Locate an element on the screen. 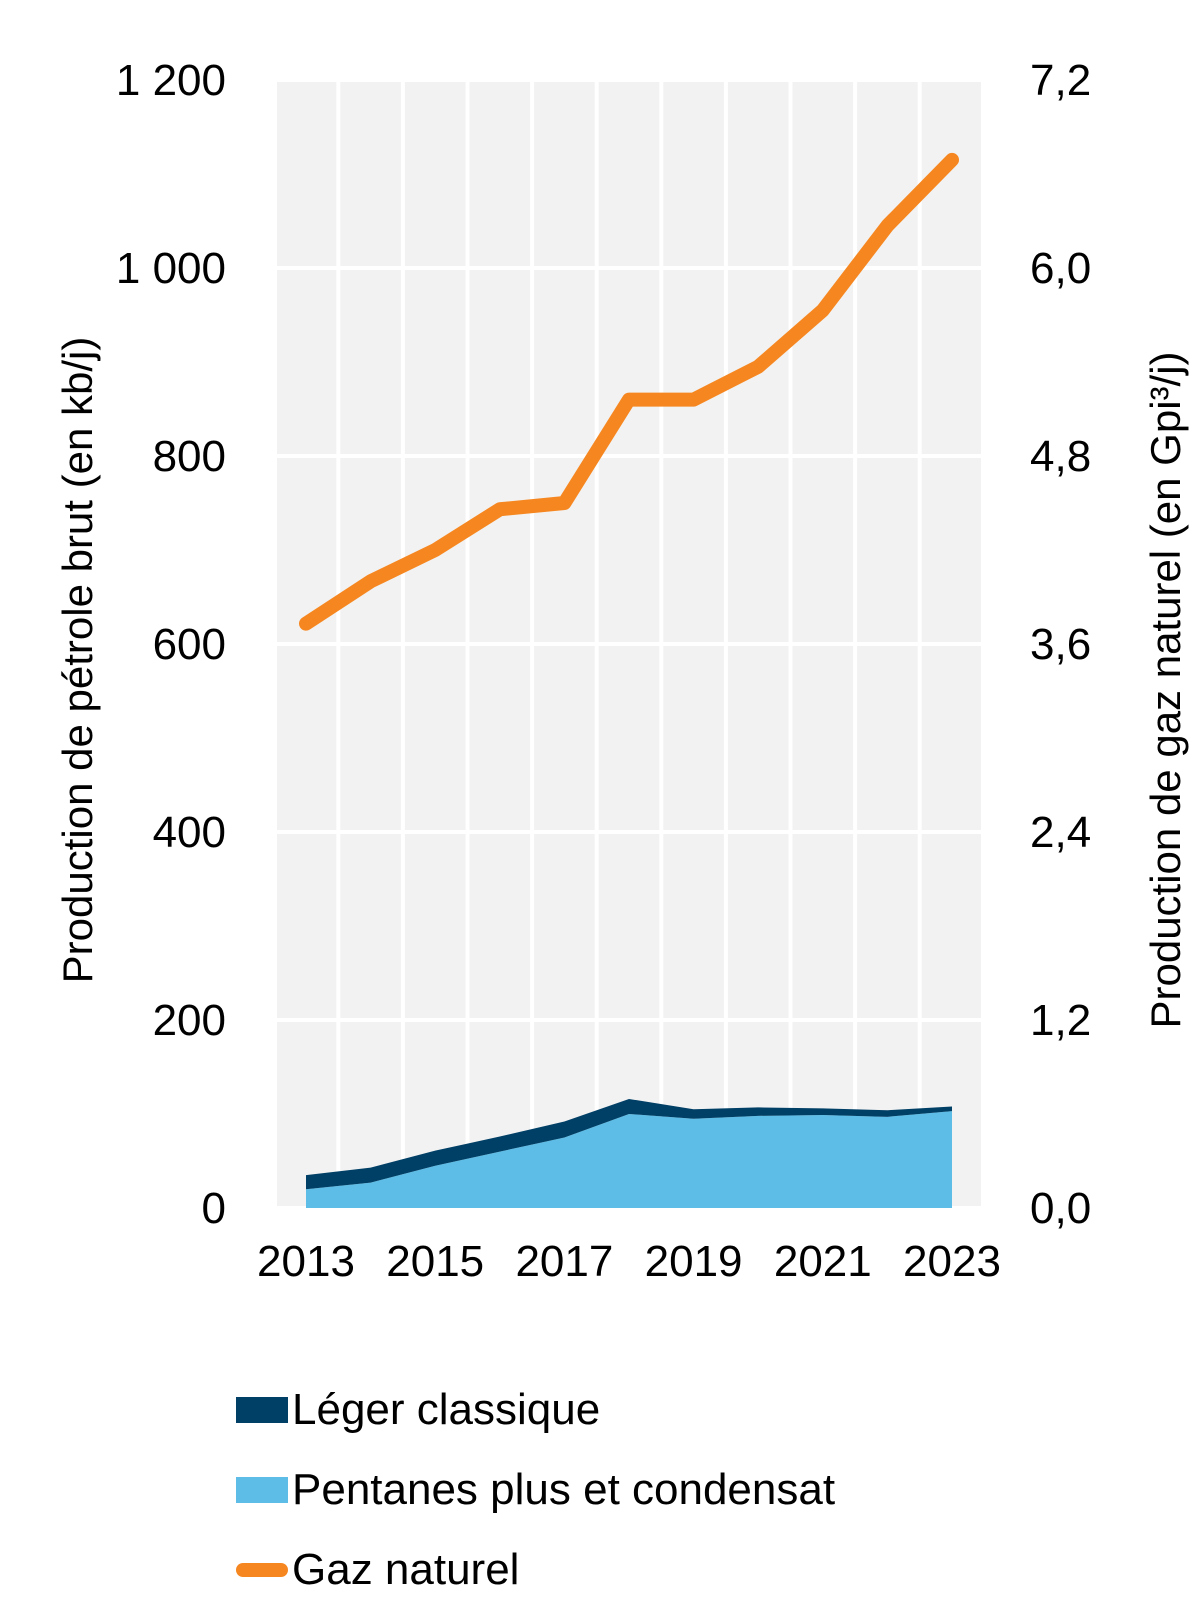 This screenshot has width=1200, height=1617. left-tick-label: 400 is located at coordinates (189, 832).